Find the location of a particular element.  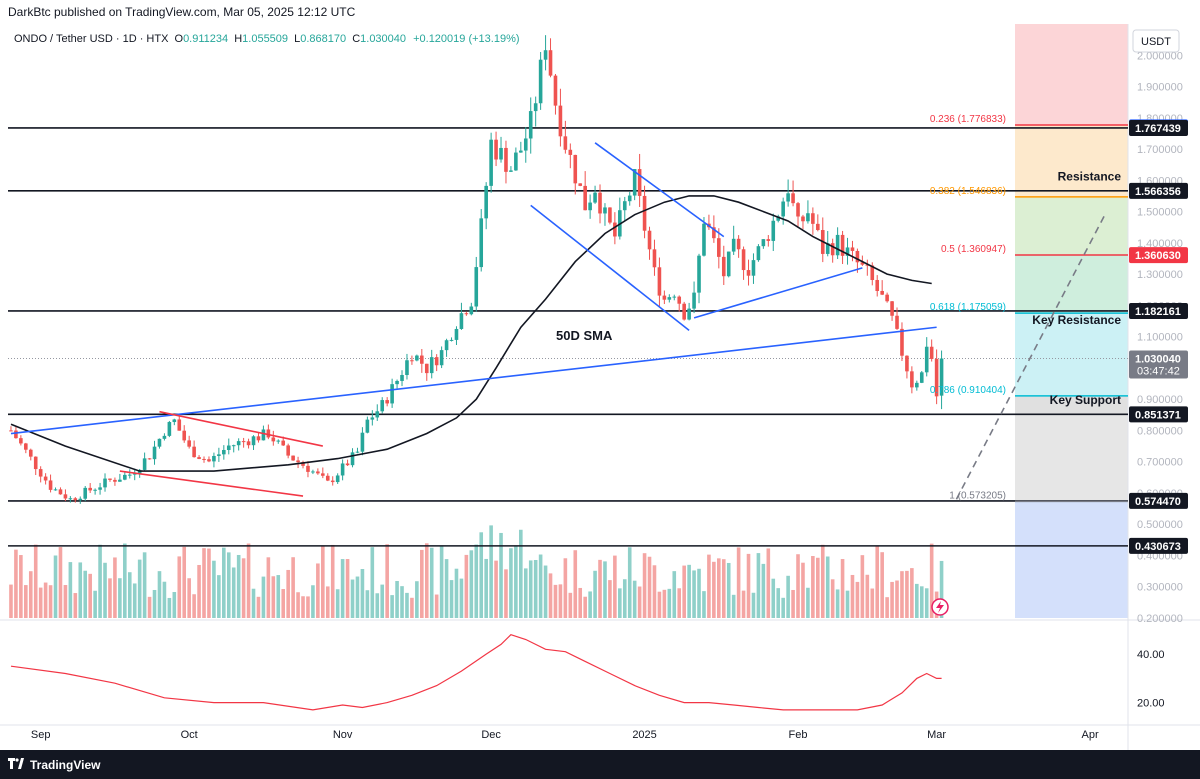

fib-label: 0.236 (1.776833) is located at coordinates (968, 119).